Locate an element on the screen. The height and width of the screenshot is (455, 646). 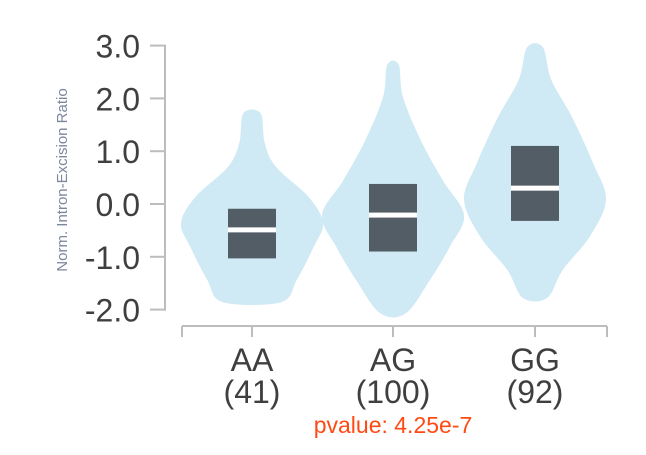
y-tick-label: 2.0 is located at coordinates (118, 99).